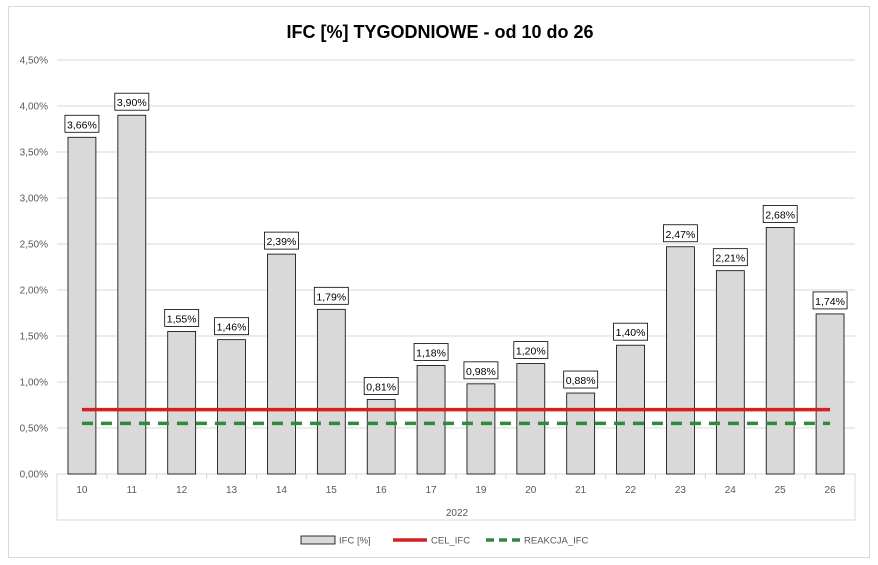 This screenshot has height=565, width=878. What do you see at coordinates (781, 490) in the screenshot?
I see `x-tick-label: 25` at bounding box center [781, 490].